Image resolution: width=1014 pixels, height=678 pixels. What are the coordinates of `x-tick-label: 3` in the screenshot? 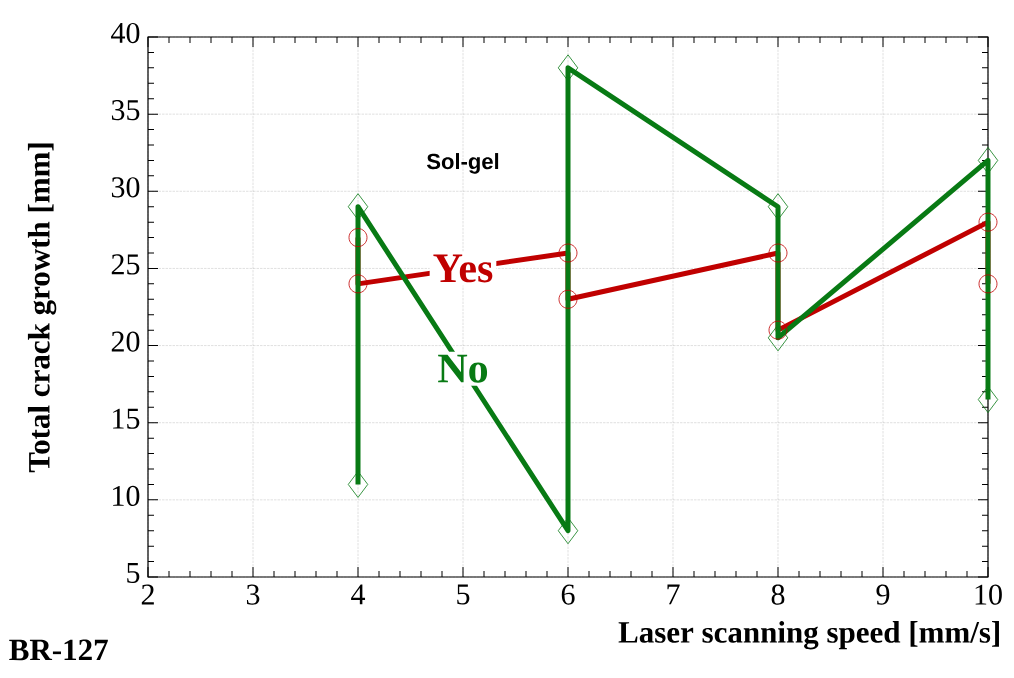 It's located at (253, 594).